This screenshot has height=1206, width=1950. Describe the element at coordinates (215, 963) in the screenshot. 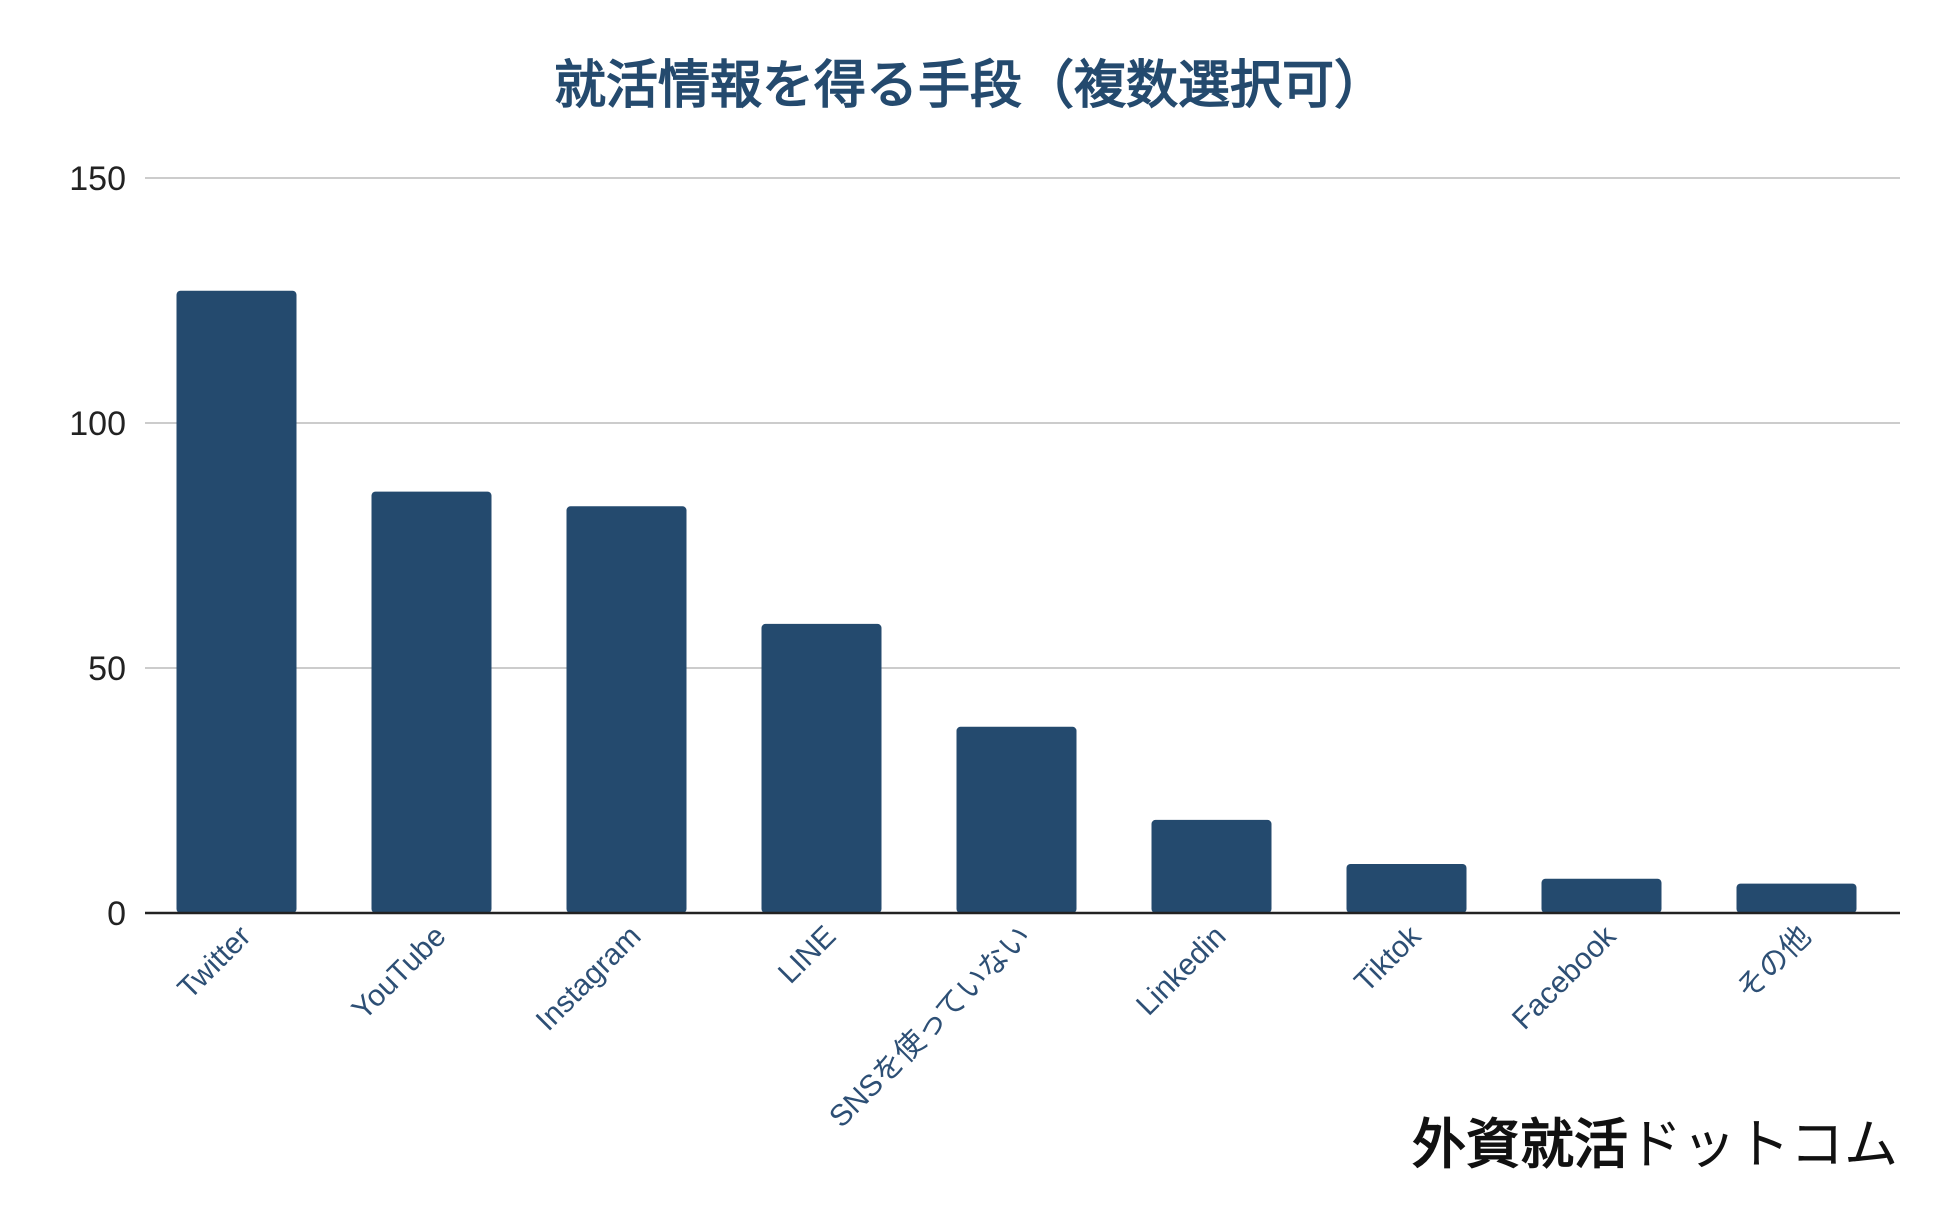

I see `x-tick-label: Twitter` at that location.